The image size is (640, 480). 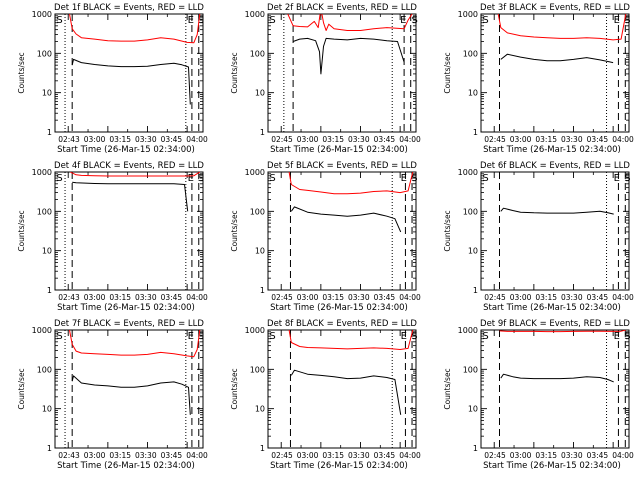 What do you see at coordinates (342, 166) in the screenshot?
I see `chart-title: Det 5f BLACK = Events, RED = LLD` at bounding box center [342, 166].